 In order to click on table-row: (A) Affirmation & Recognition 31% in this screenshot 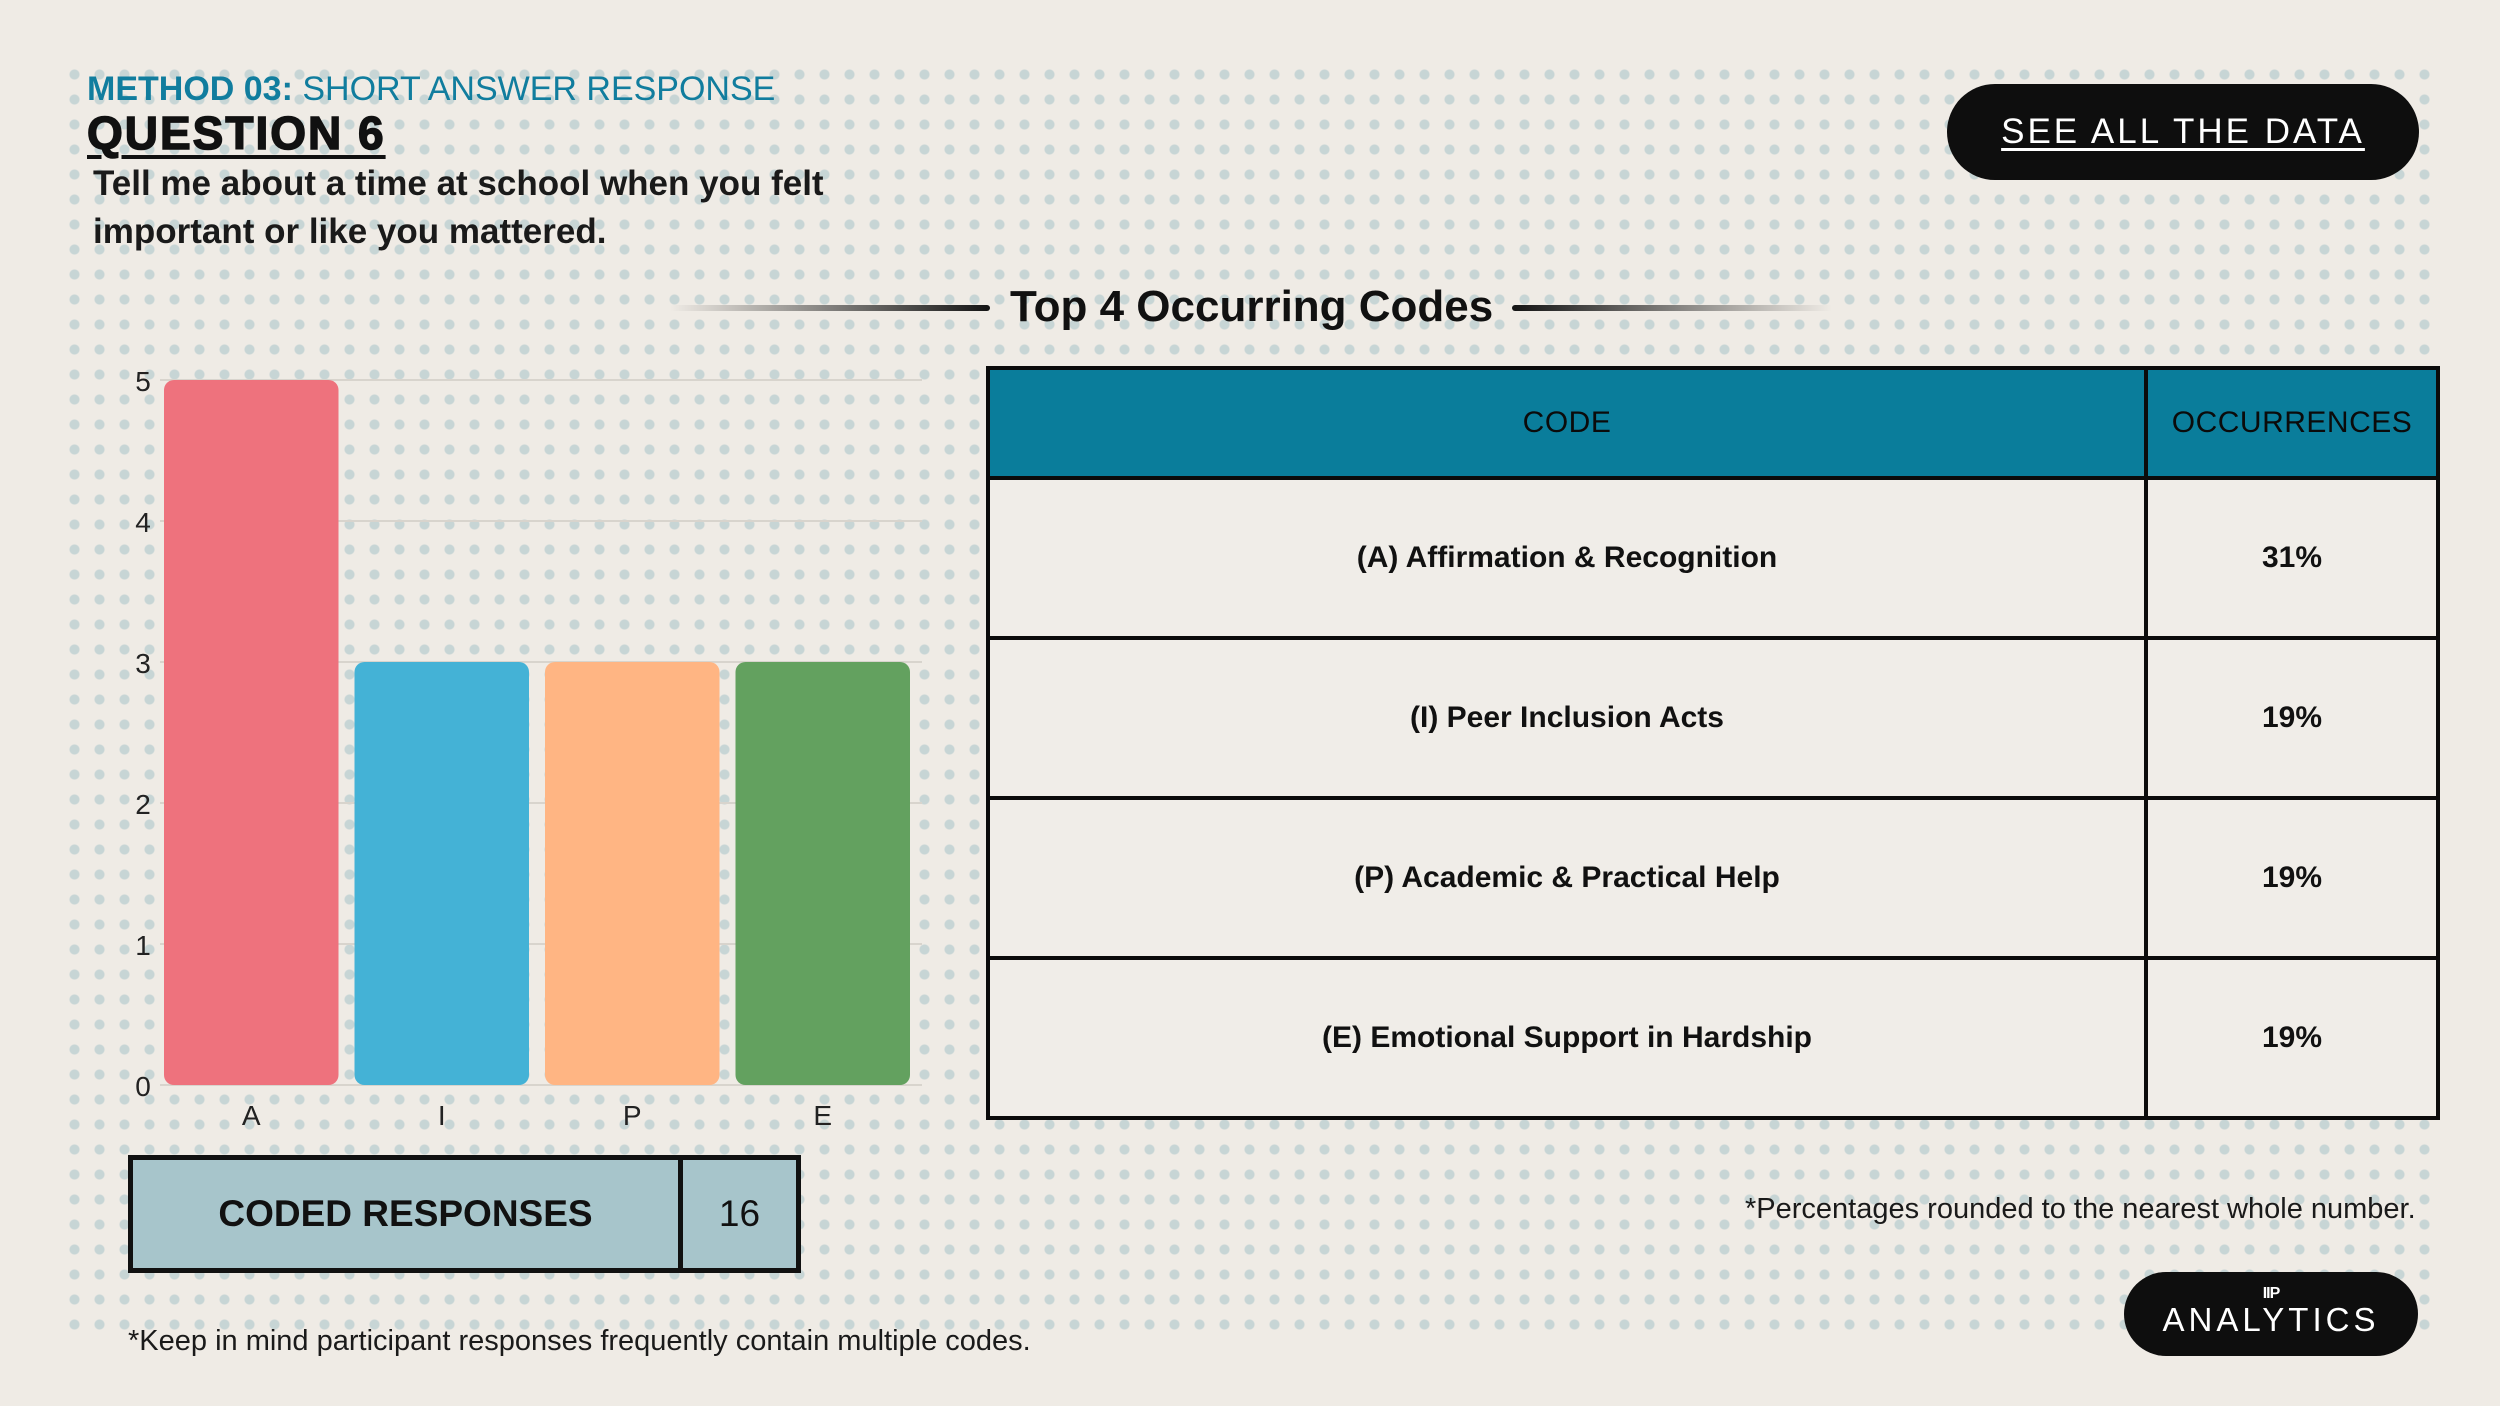, I will do `click(1713, 558)`.